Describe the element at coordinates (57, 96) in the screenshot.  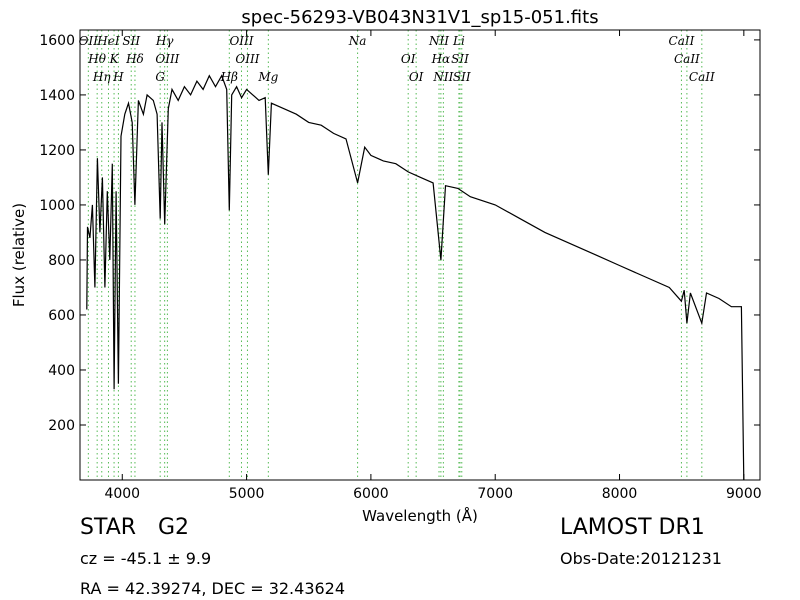
I see `y-tick-label: 1400` at that location.